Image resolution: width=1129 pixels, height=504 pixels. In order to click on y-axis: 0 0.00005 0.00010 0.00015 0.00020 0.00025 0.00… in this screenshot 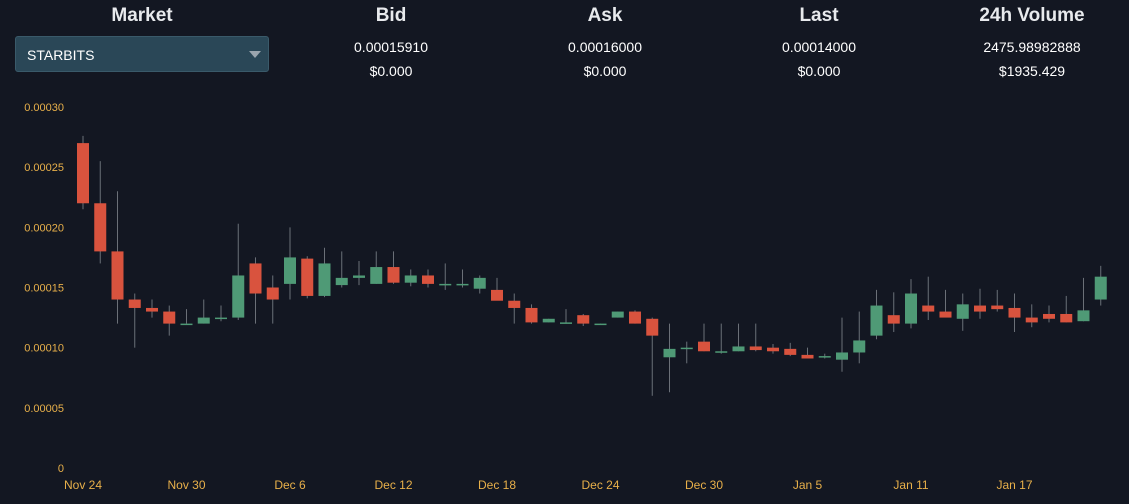, I will do `click(44, 288)`.